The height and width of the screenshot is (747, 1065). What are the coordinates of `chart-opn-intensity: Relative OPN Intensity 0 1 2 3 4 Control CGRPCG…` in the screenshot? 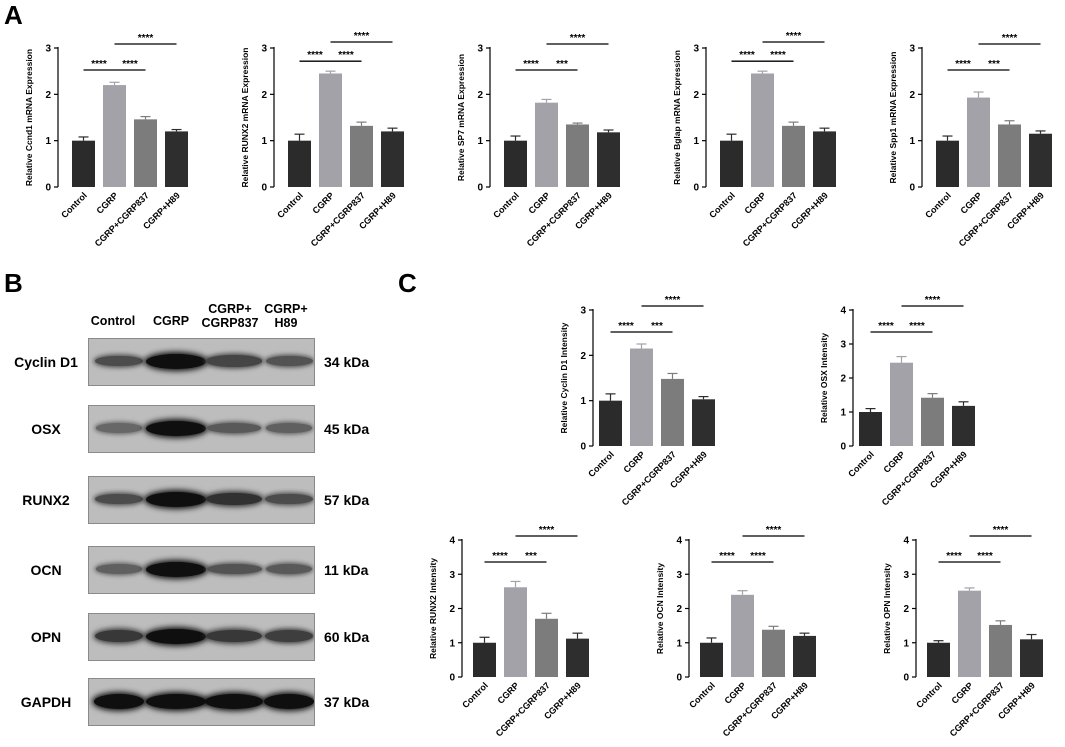 It's located at (962, 632).